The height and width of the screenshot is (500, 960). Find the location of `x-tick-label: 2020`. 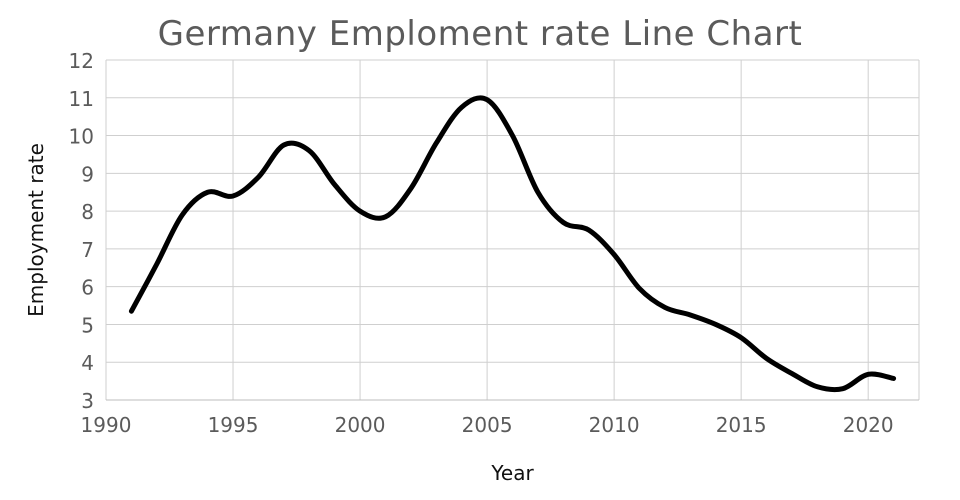

x-tick-label: 2020 is located at coordinates (868, 425).